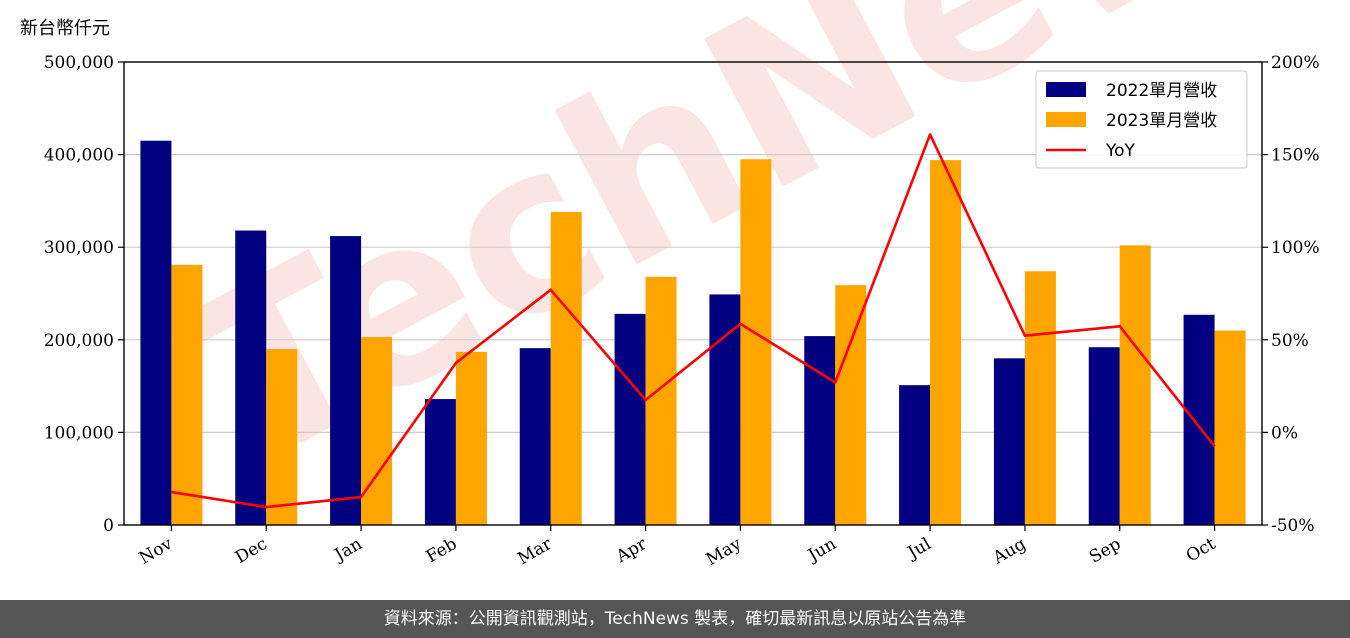 This screenshot has width=1350, height=638. Describe the element at coordinates (724, 552) in the screenshot. I see `x-tick-label: May` at that location.